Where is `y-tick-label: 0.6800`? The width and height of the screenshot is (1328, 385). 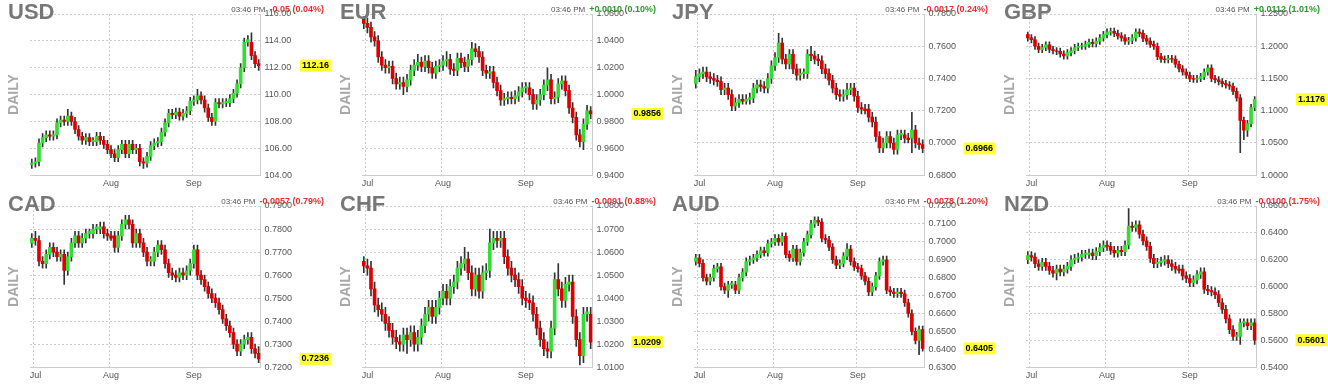
y-tick-label: 0.6800 is located at coordinates (942, 174).